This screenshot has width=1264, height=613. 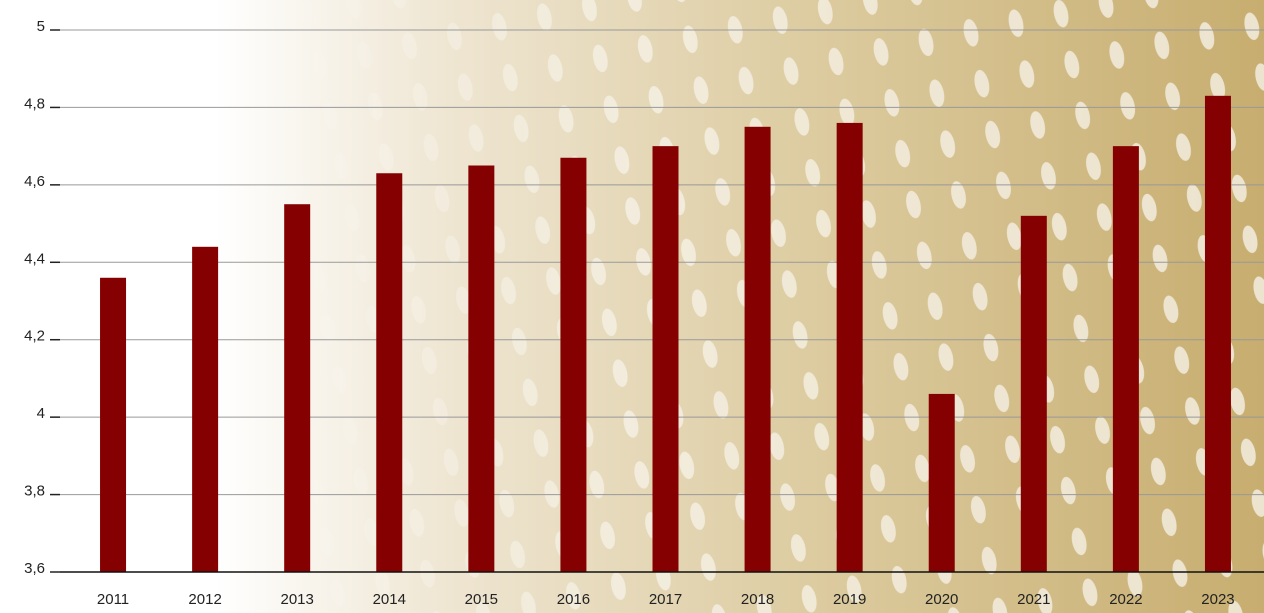 What do you see at coordinates (1125, 599) in the screenshot?
I see `x-tick-label: 2022` at bounding box center [1125, 599].